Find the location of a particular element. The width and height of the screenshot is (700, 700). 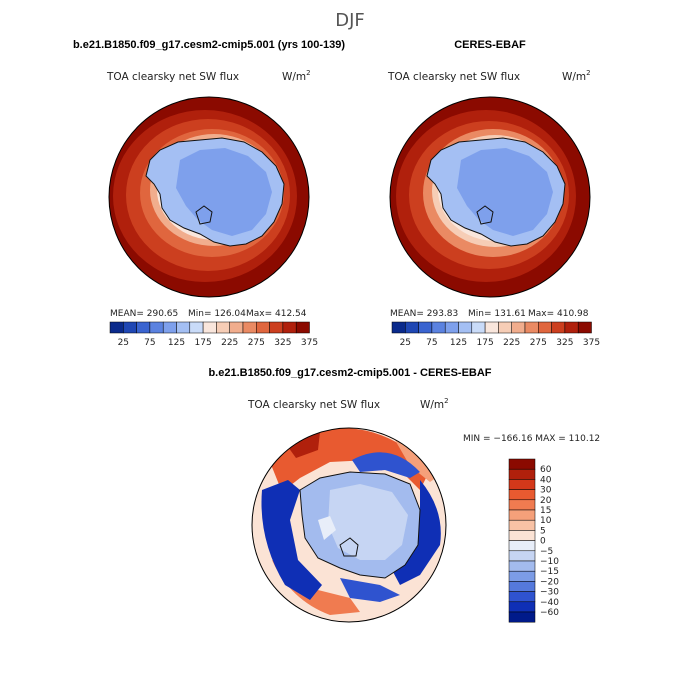

colorbar-tick-label: 30 is located at coordinates (546, 491).